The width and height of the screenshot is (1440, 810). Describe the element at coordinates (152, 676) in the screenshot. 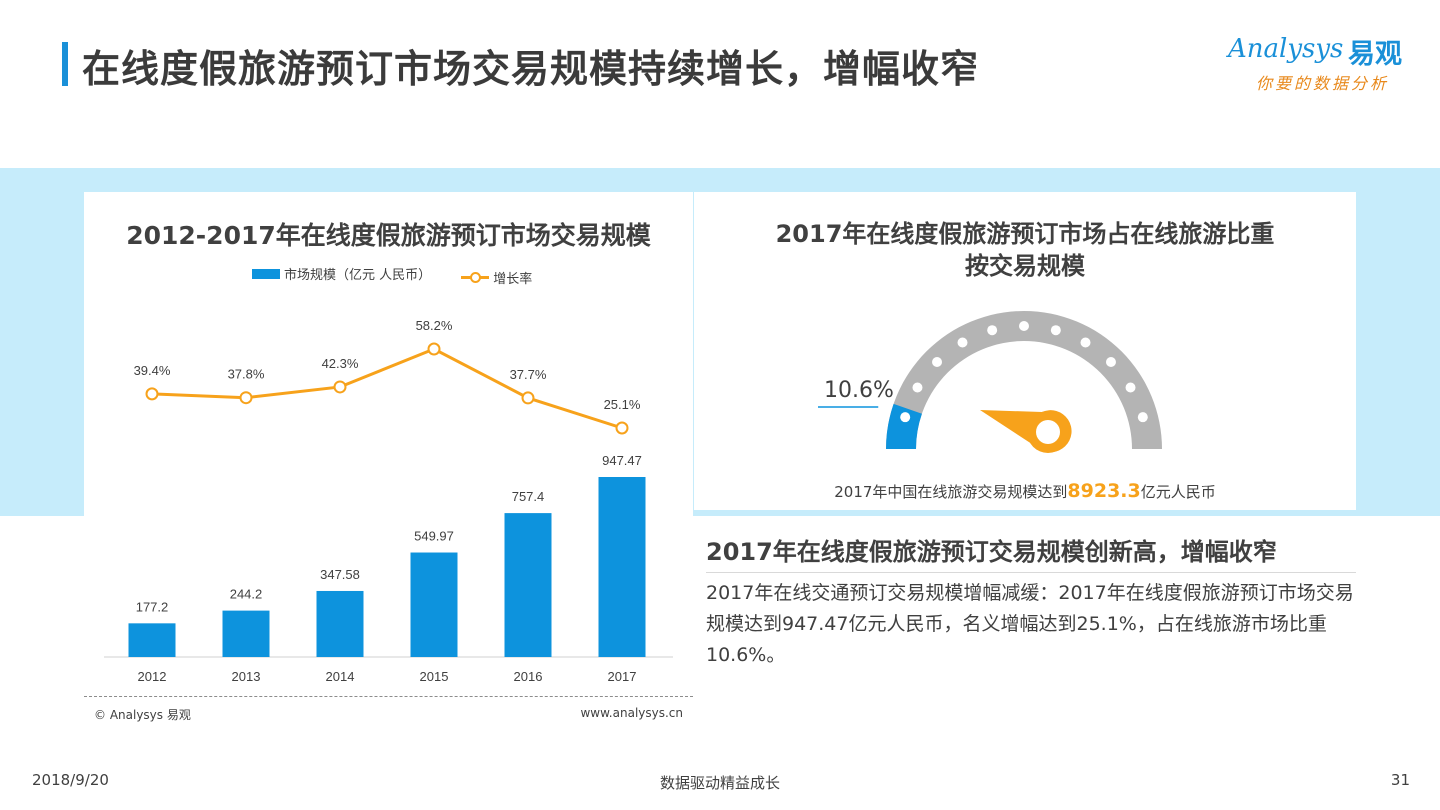

I see `x-tick-label: 2012` at that location.